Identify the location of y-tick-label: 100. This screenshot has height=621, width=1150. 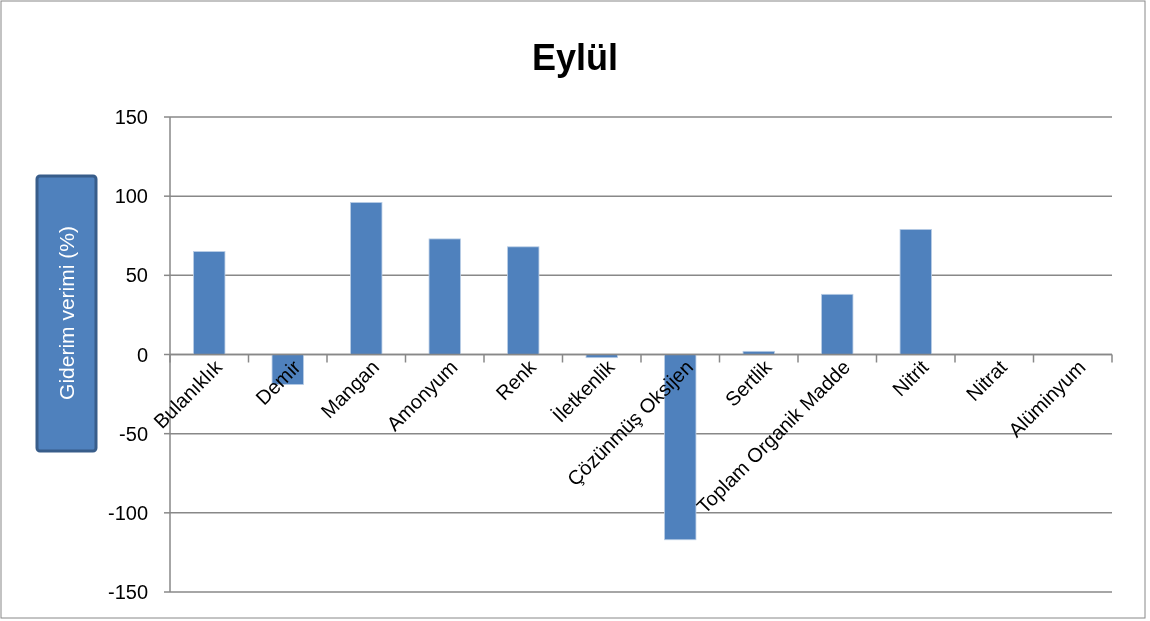
(131, 196).